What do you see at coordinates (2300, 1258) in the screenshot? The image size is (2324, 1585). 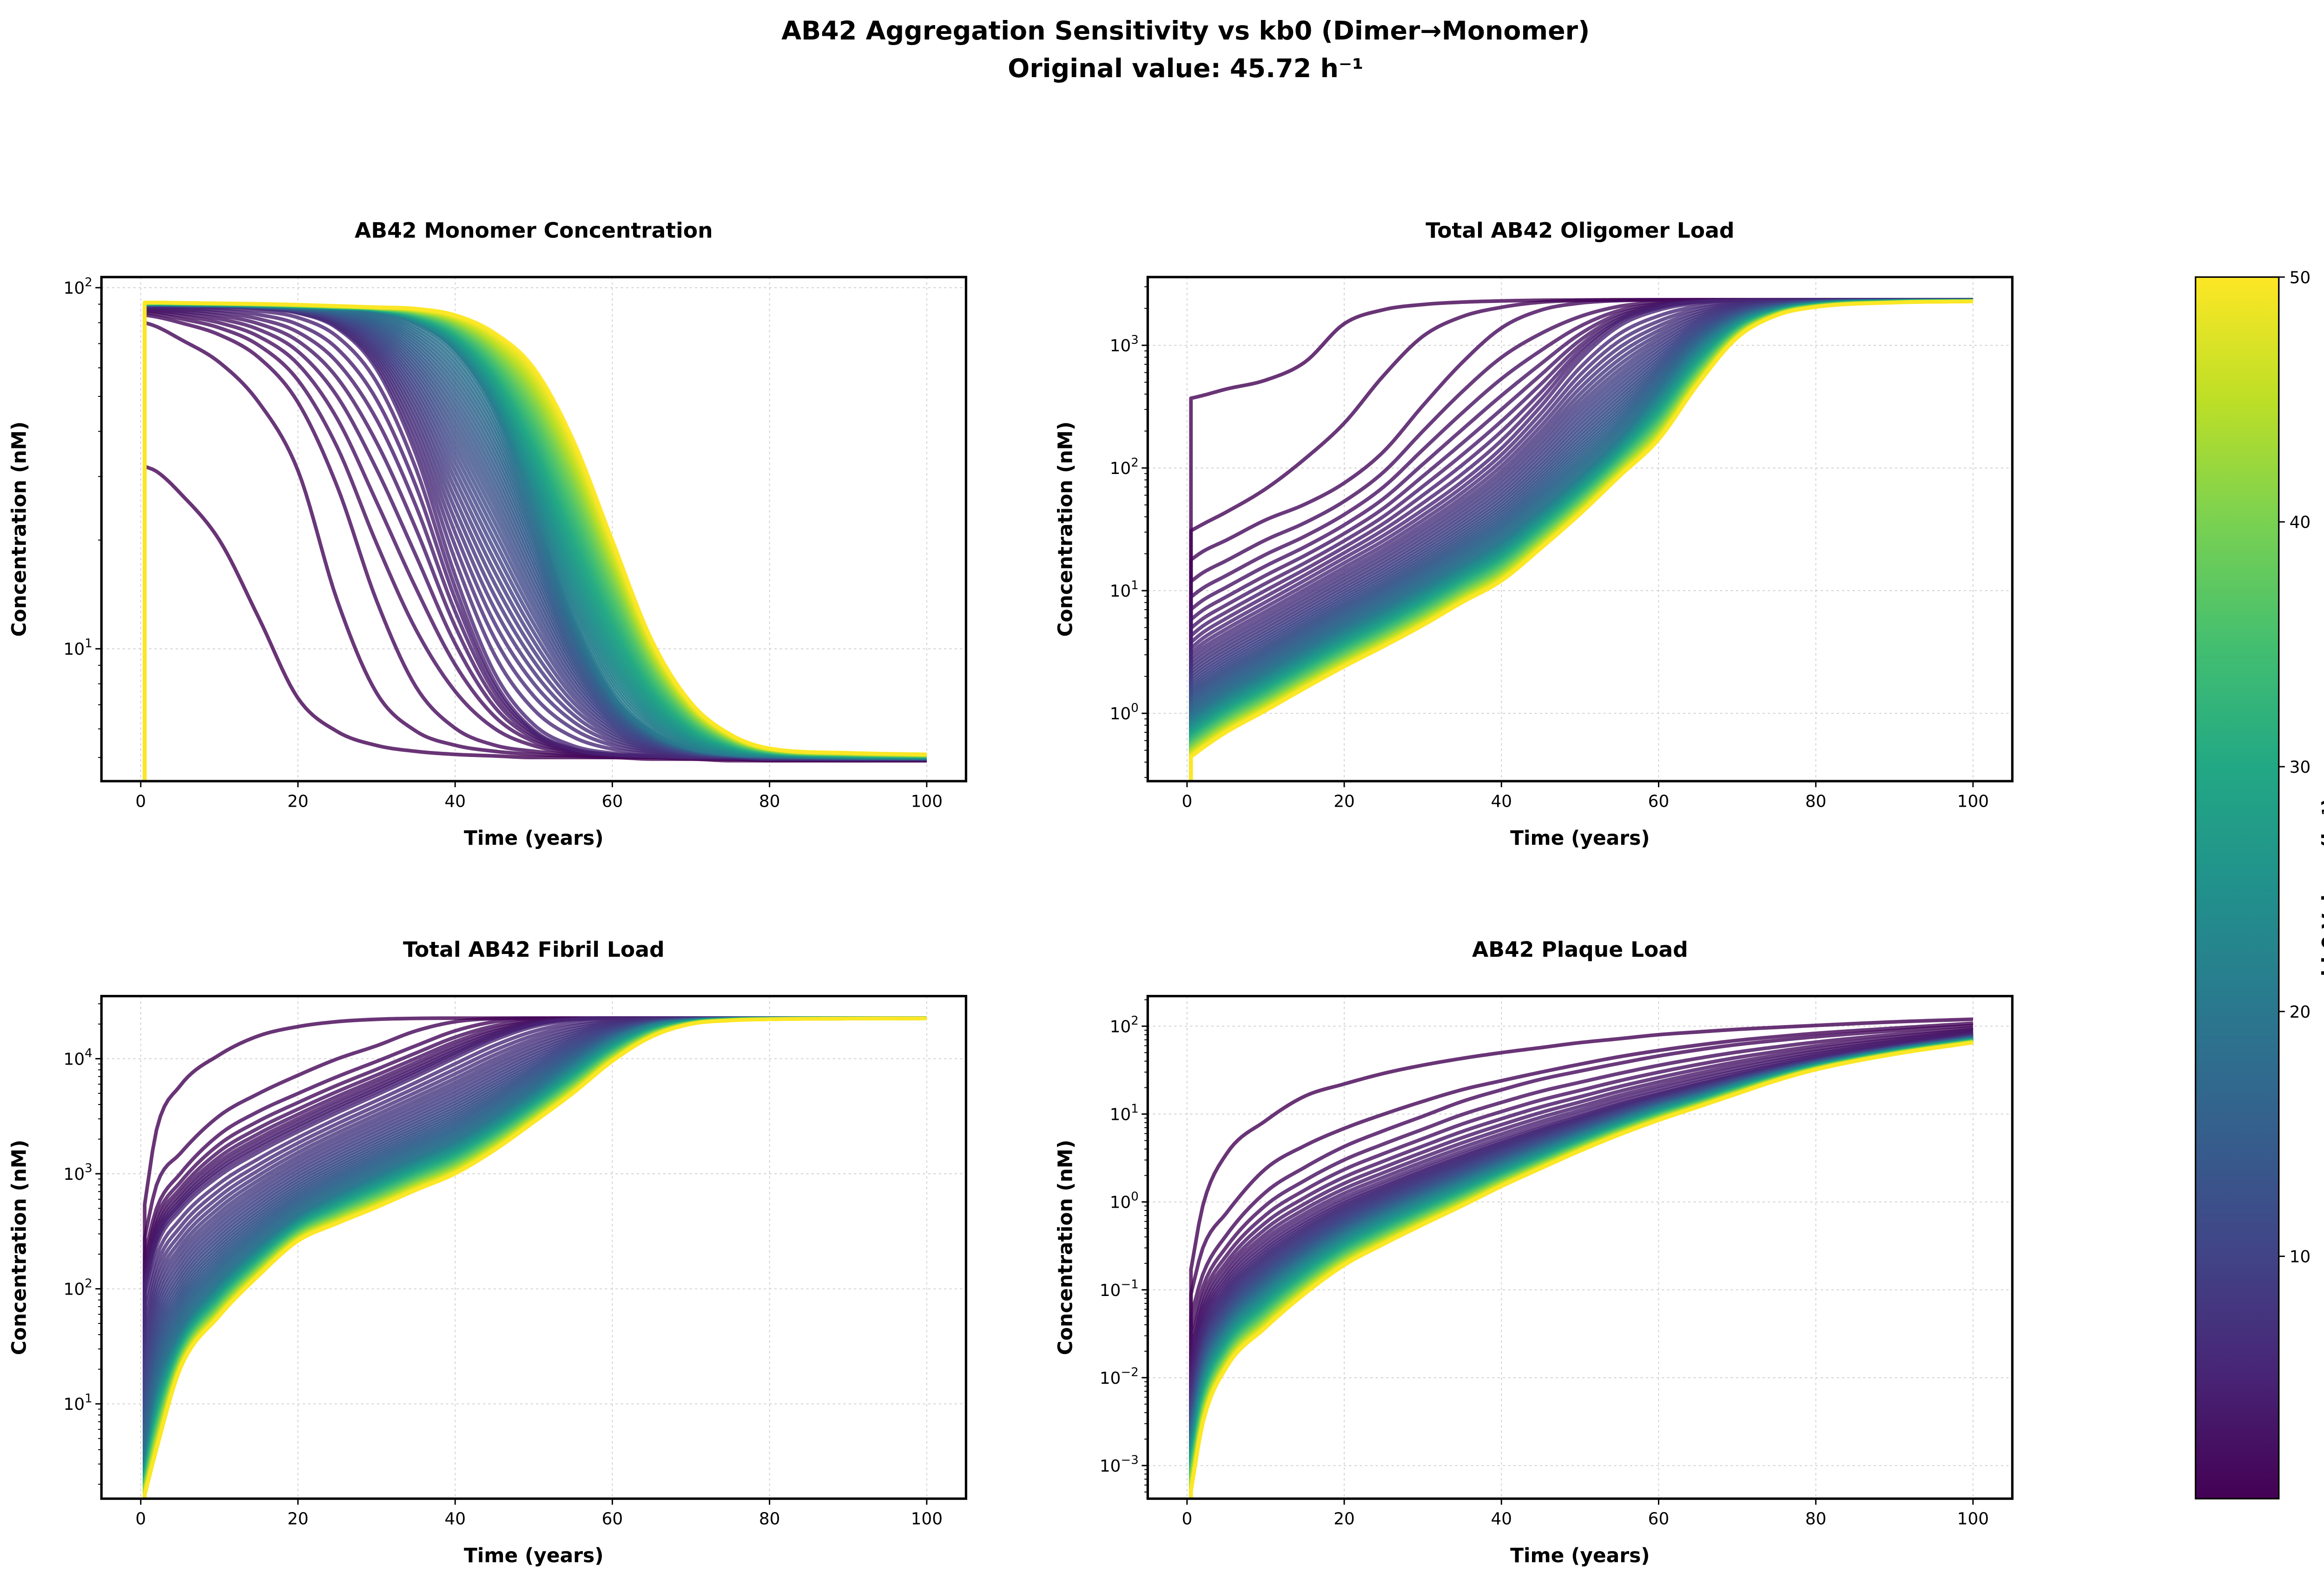 I see `colorbar-tick-label: 10` at bounding box center [2300, 1258].